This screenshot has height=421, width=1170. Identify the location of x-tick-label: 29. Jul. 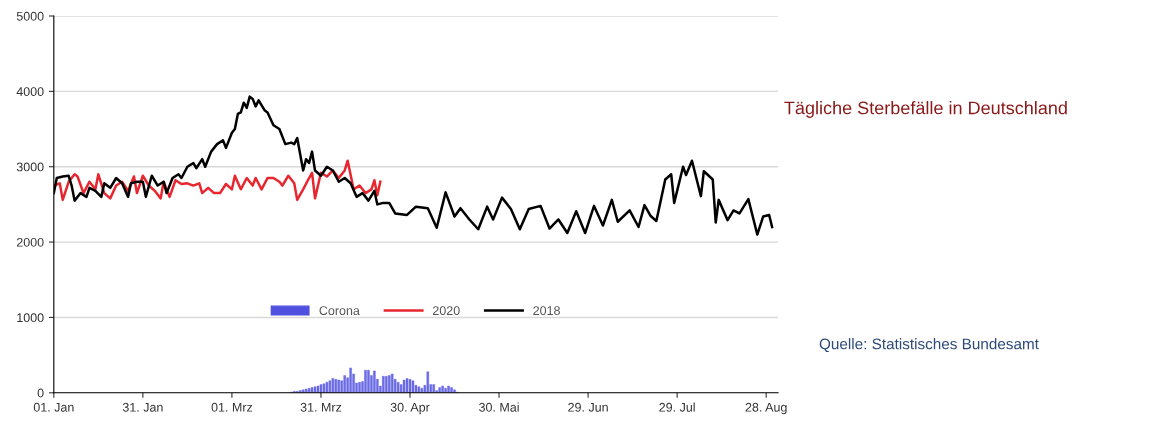
(677, 407).